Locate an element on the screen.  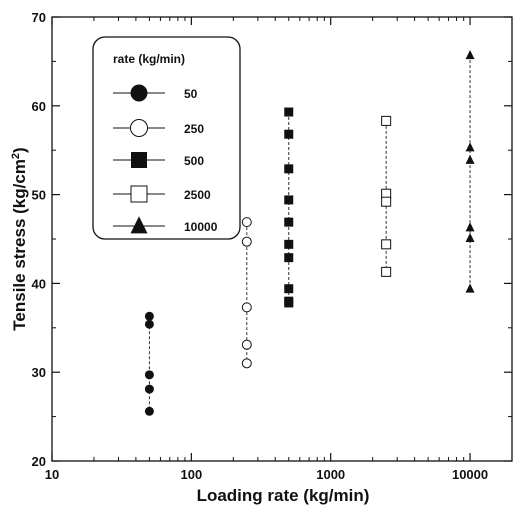
y-tick-label: 50 is located at coordinates (39, 195).